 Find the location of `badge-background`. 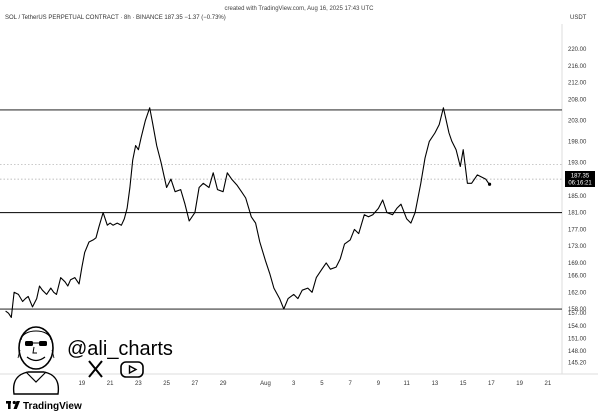

badge-background is located at coordinates (580, 179).